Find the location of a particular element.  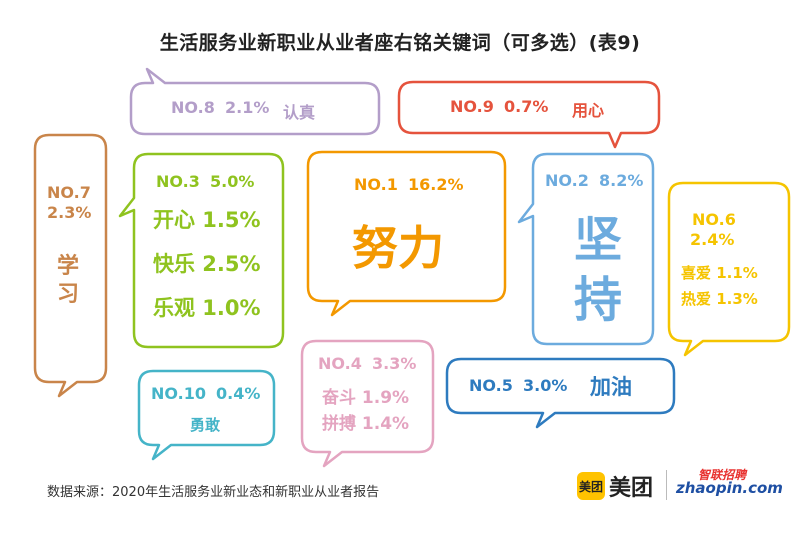

bubble-8-keyword: 认真 is located at coordinates (299, 112).